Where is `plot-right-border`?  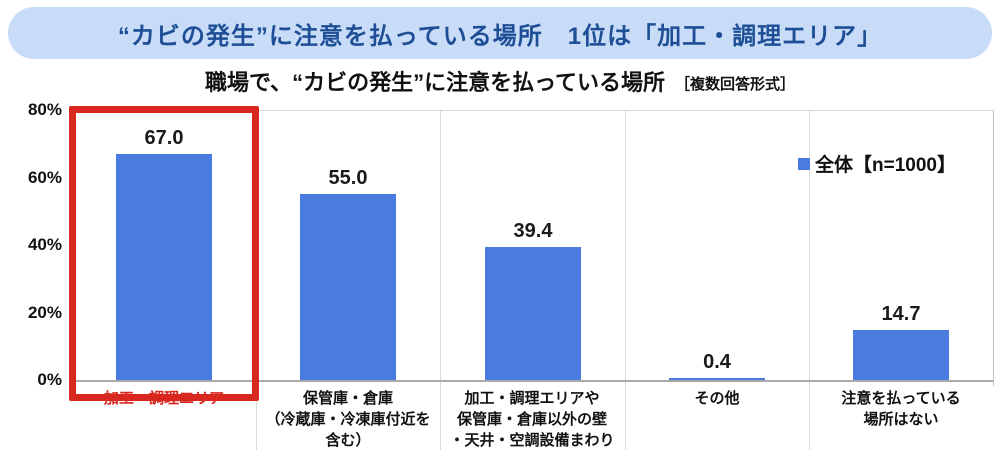
plot-right-border is located at coordinates (993, 248).